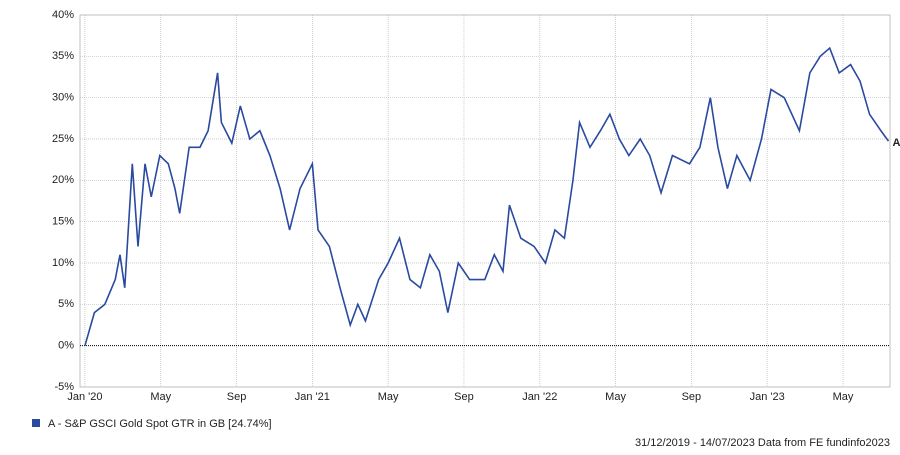  Describe the element at coordinates (63, 15) in the screenshot. I see `y-tick-label: 40%` at that location.